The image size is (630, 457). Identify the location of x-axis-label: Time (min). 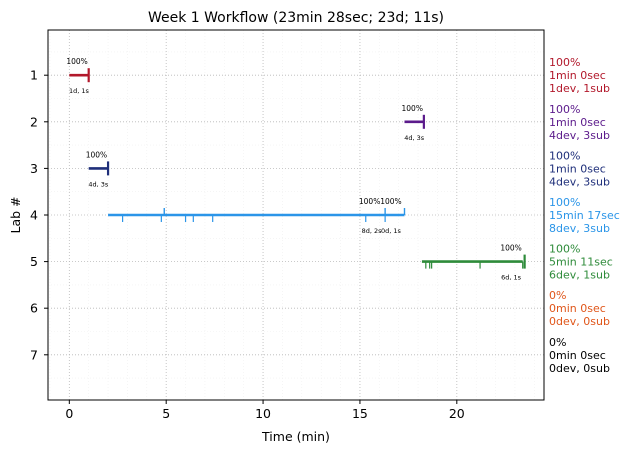
(295, 436).